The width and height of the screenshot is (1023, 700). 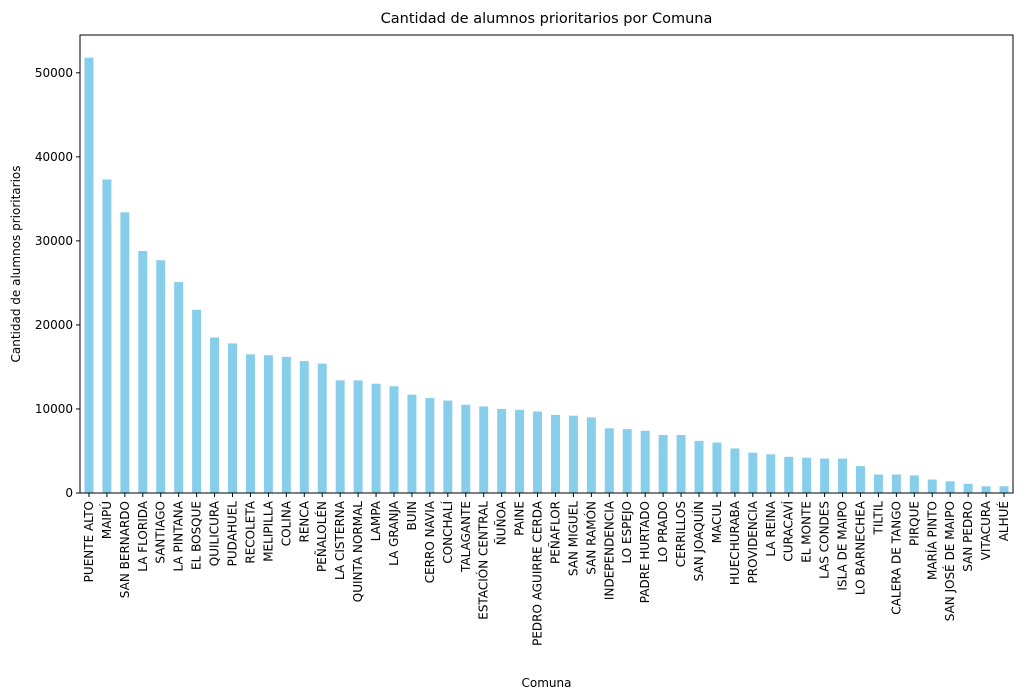 What do you see at coordinates (645, 552) in the screenshot?
I see `x-tick-label: PADRE HURTADO` at bounding box center [645, 552].